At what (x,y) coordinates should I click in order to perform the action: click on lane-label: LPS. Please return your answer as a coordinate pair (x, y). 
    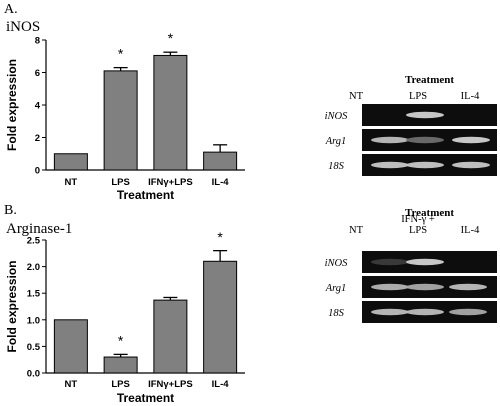
    Looking at the image, I should click on (418, 96).